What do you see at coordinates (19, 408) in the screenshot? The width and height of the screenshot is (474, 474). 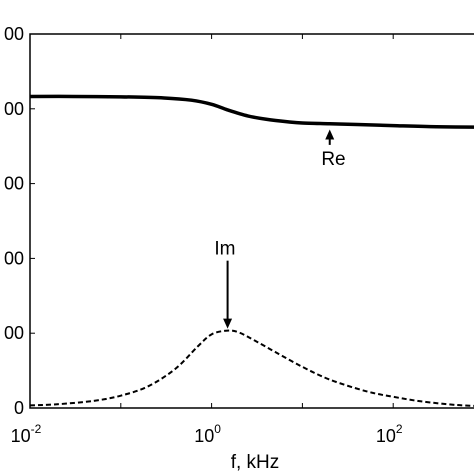 I see `y-tick-label: 0` at bounding box center [19, 408].